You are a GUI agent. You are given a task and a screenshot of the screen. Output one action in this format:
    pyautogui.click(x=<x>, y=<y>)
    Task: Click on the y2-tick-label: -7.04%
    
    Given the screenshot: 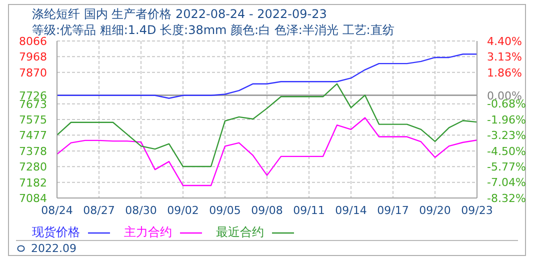 What is the action you would take?
    pyautogui.click(x=506, y=183)
    